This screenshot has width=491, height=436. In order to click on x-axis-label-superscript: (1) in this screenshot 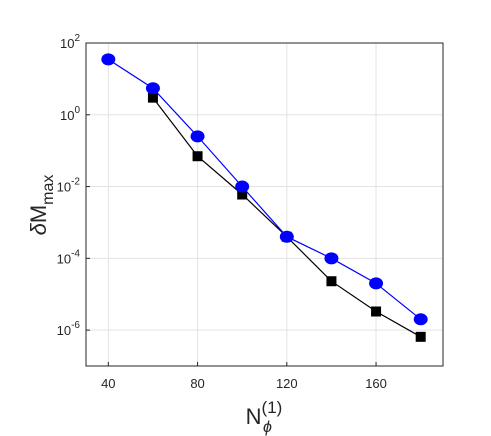, I will do `click(272, 407)`.